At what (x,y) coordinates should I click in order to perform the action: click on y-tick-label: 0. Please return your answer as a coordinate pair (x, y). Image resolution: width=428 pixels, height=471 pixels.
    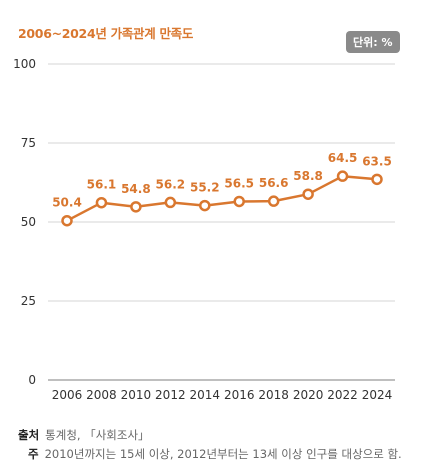
    Looking at the image, I should click on (32, 380).